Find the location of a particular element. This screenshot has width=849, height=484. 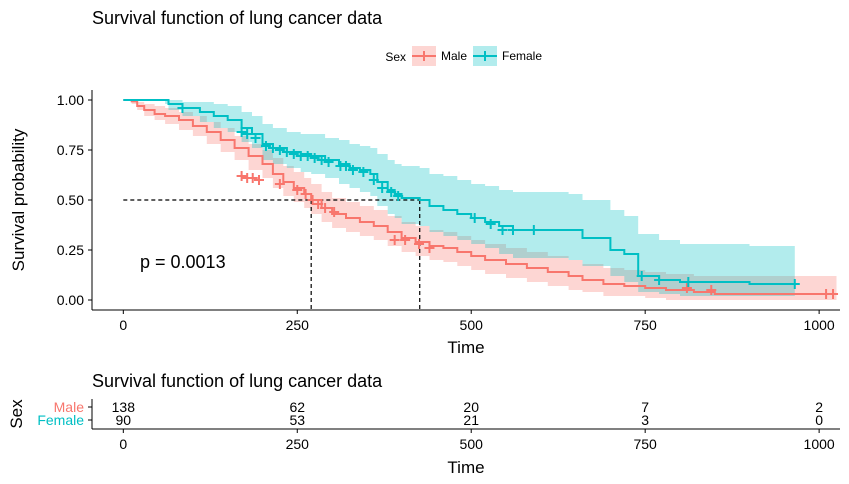

risk-table-x-label: Time is located at coordinates (465, 467).